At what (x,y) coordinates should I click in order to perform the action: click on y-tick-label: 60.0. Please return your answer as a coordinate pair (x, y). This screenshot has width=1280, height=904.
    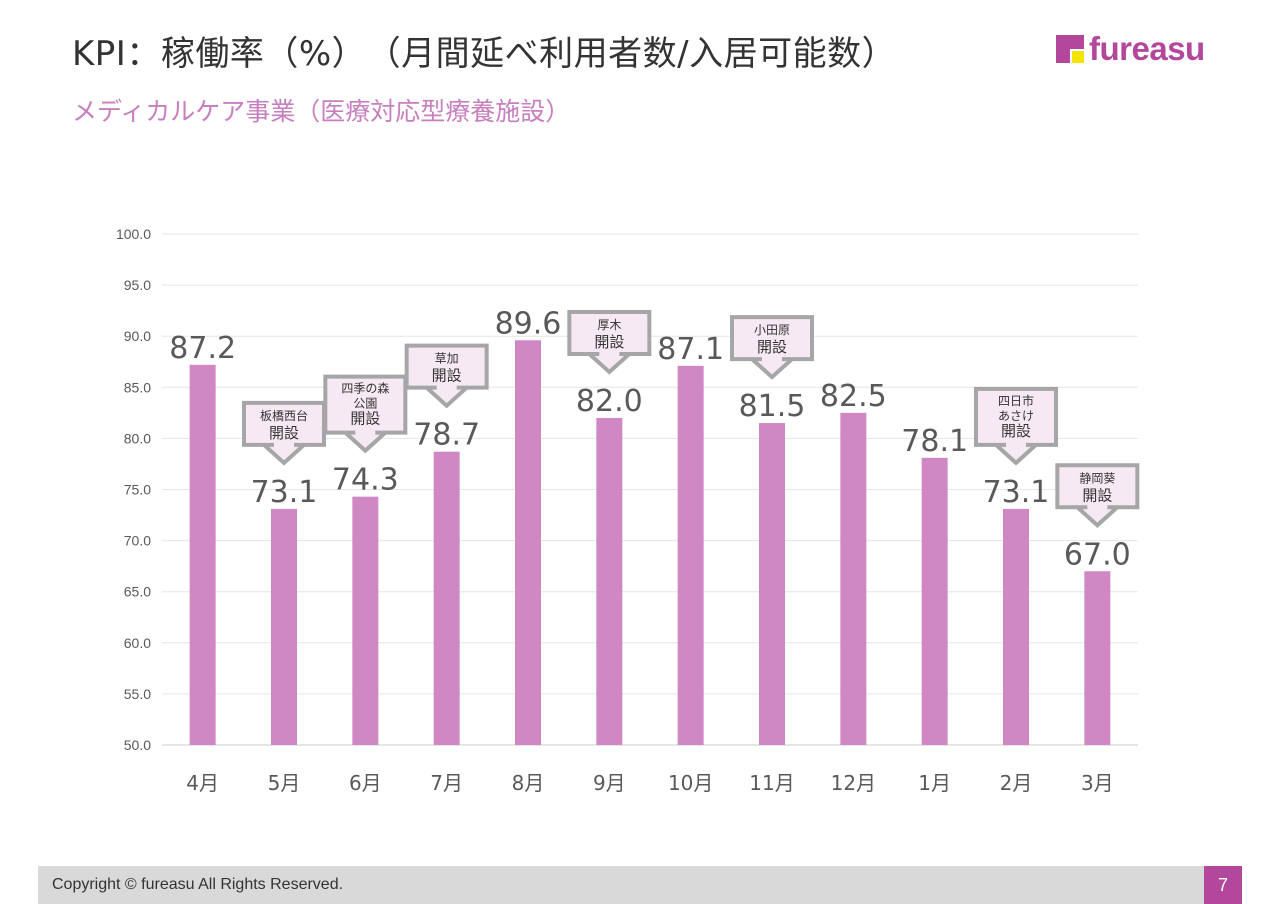
    Looking at the image, I should click on (137, 643).